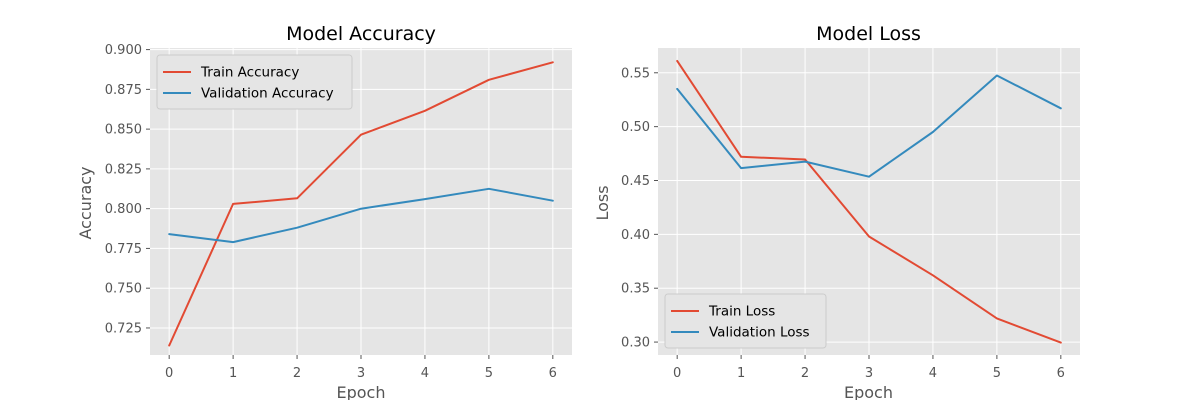  What do you see at coordinates (868, 34) in the screenshot?
I see `loss-chart-title: Model Loss` at bounding box center [868, 34].